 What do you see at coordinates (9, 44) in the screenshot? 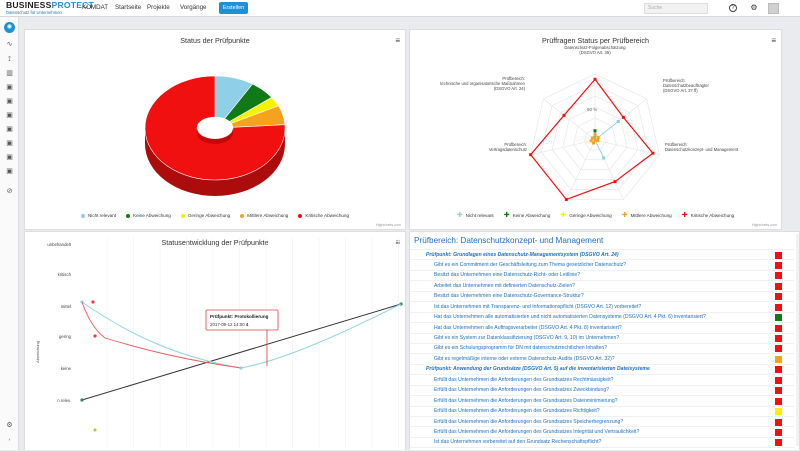
I see `activity-icon: ∿` at bounding box center [9, 44].